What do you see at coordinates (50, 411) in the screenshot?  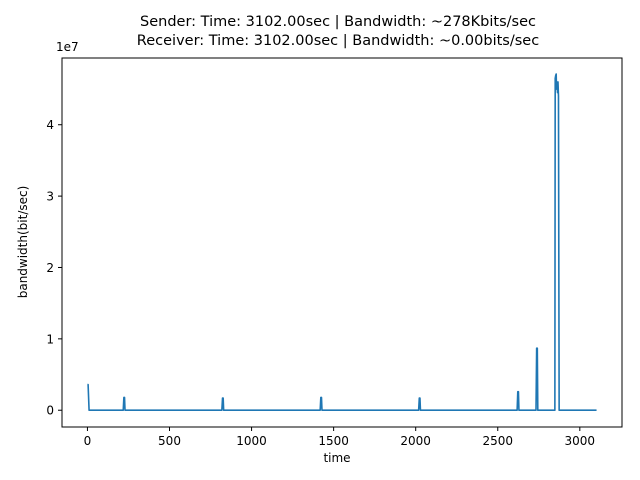 I see `y-tick-label: 0` at bounding box center [50, 411].